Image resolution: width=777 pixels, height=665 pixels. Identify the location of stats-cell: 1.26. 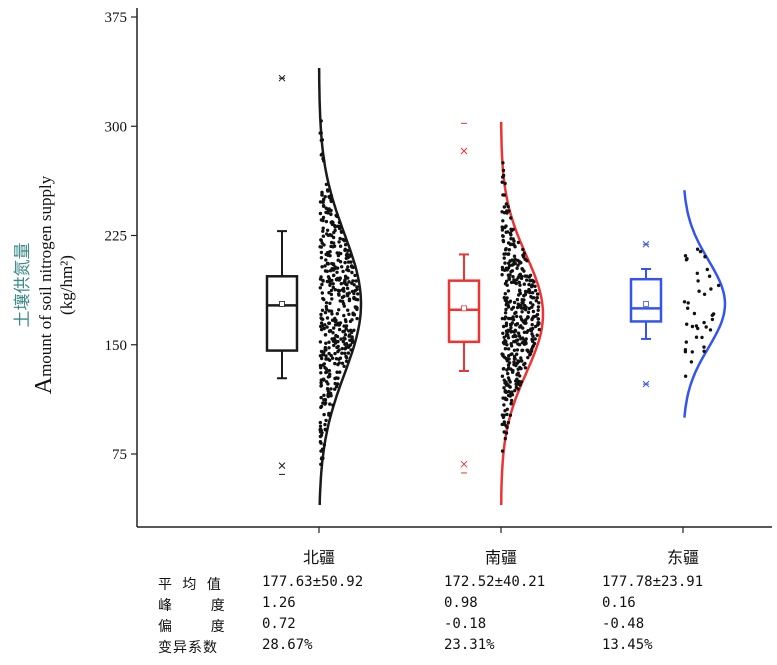
(279, 603).